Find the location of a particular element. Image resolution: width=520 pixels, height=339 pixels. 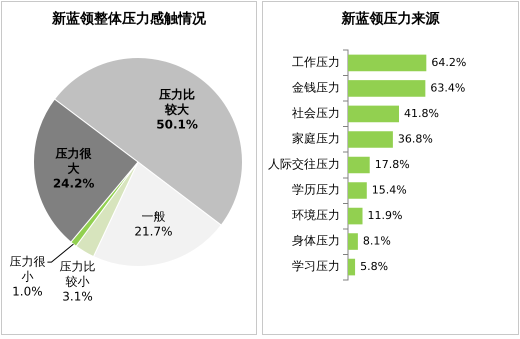

chart-title: 新蓝领压力来源 is located at coordinates (390, 19).